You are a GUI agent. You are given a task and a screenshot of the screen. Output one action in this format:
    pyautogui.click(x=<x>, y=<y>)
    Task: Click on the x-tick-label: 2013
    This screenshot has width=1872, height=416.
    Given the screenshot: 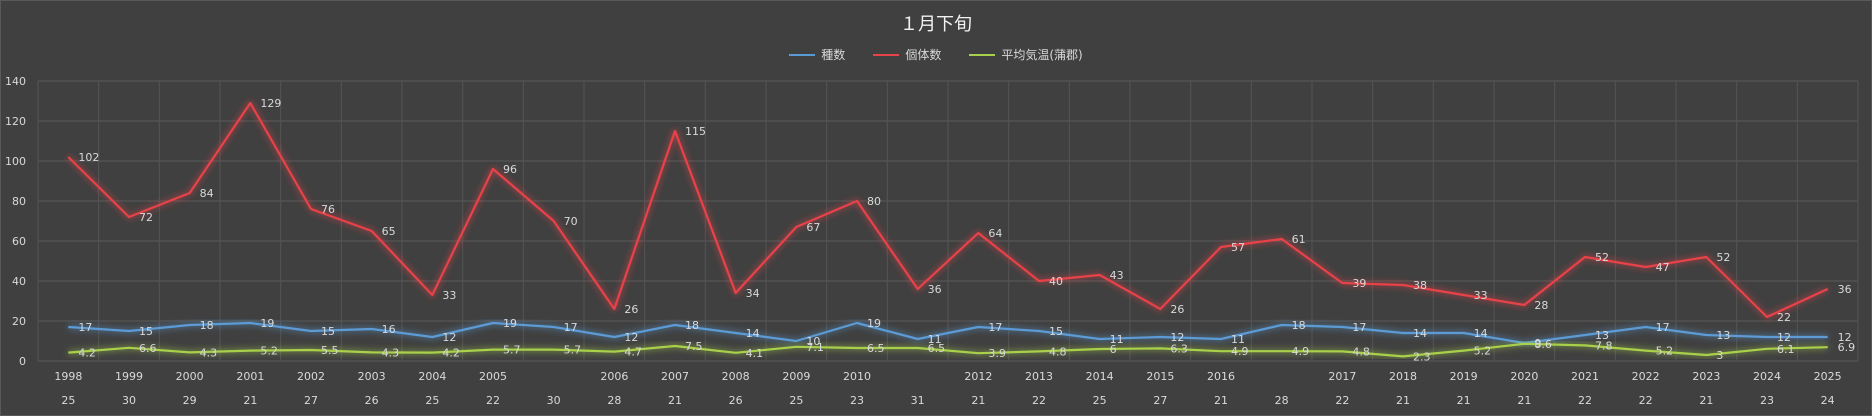 What is the action you would take?
    pyautogui.click(x=1039, y=376)
    